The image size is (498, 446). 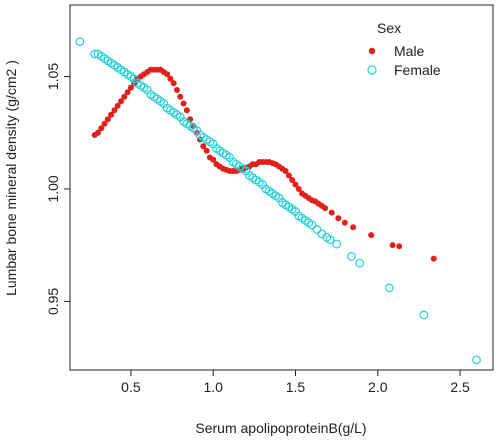 I want to click on legend-title: Sex, so click(x=389, y=28).